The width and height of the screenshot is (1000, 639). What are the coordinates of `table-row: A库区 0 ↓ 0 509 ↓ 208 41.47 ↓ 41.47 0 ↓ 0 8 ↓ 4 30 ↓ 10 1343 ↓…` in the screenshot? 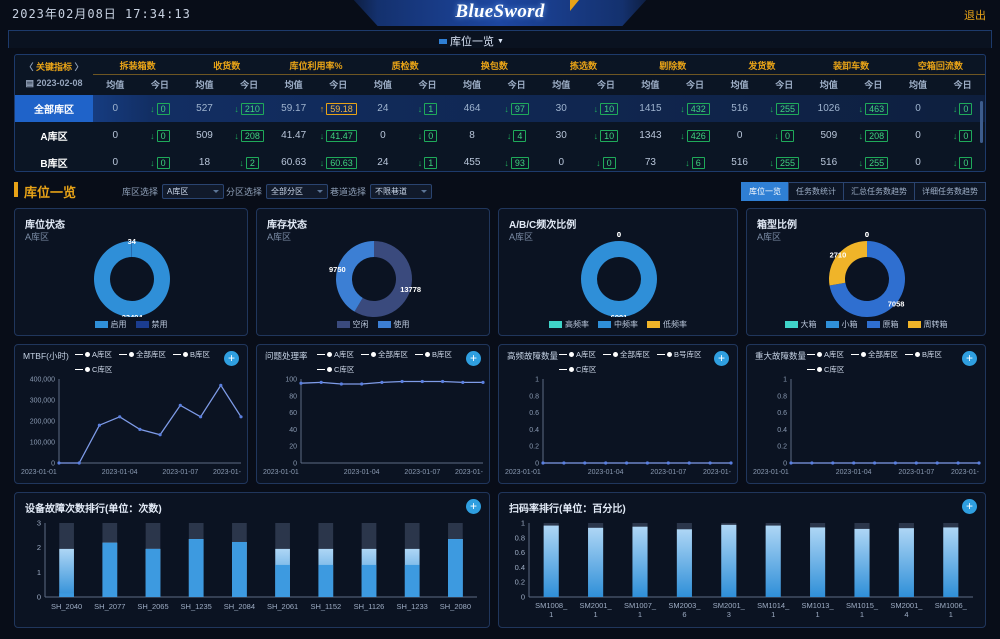 It's located at (500, 135).